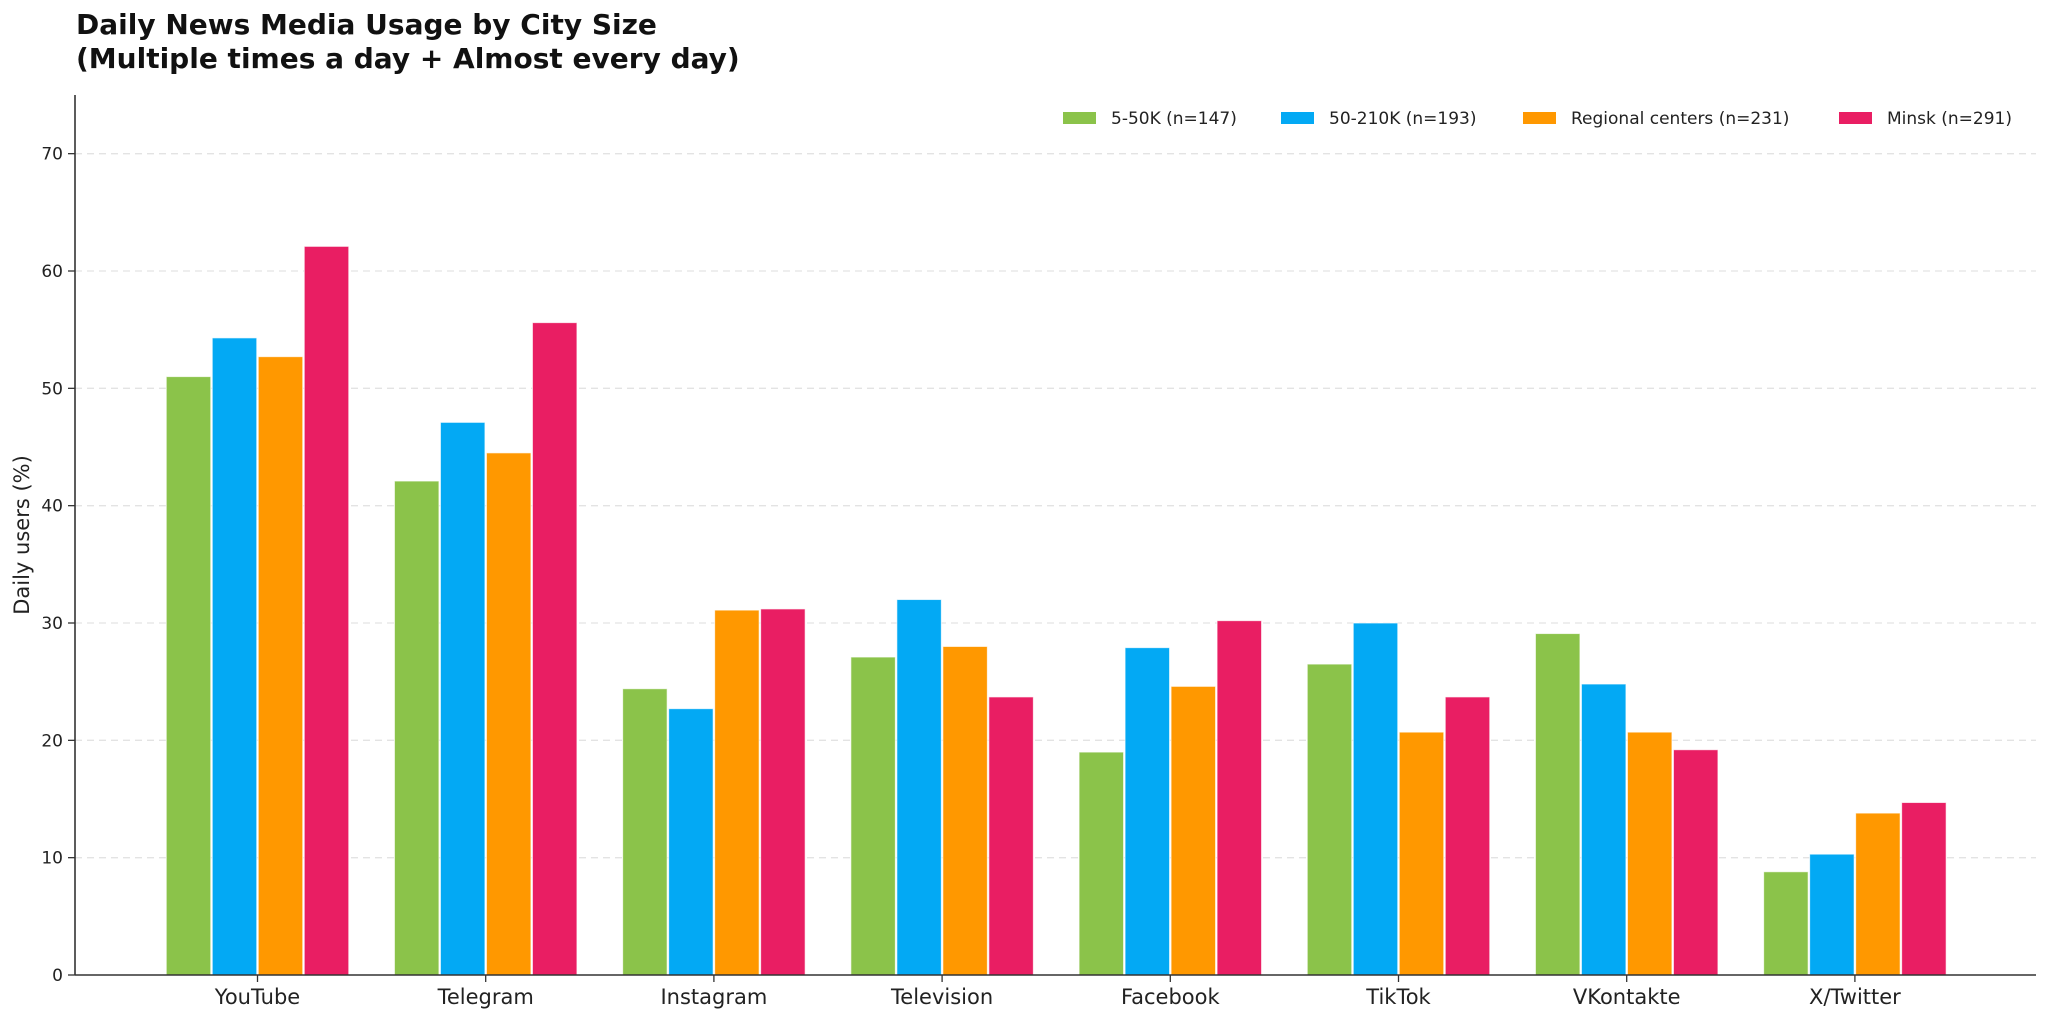 The width and height of the screenshot is (2048, 1021). I want to click on legend-item: 5-50K (n=147), so click(1150, 119).